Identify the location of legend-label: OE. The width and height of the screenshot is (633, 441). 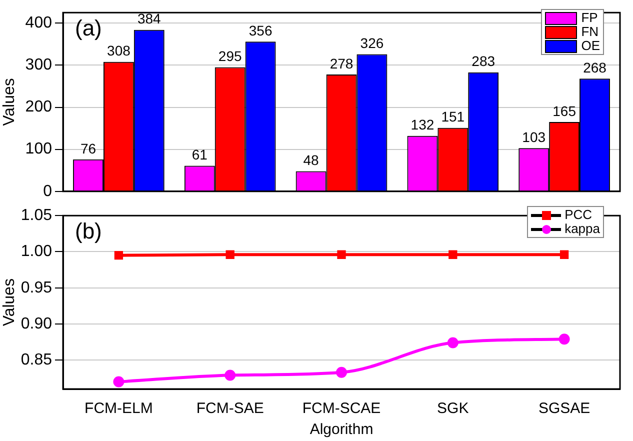
(590, 45).